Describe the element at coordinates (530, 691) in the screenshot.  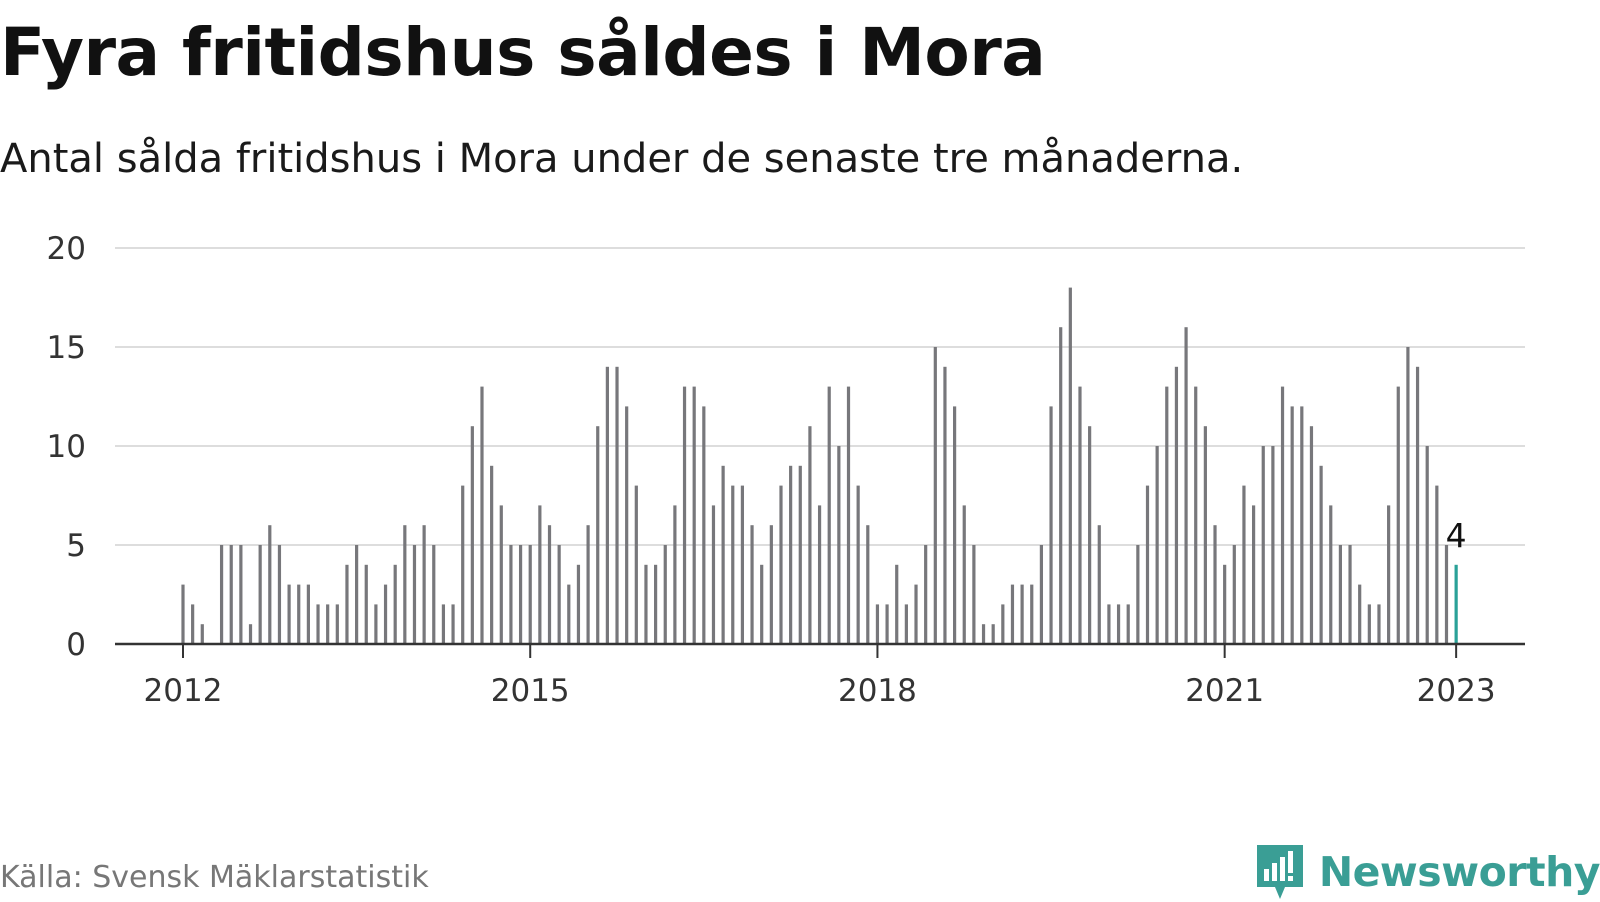
I see `x-tick-label: 2015` at that location.